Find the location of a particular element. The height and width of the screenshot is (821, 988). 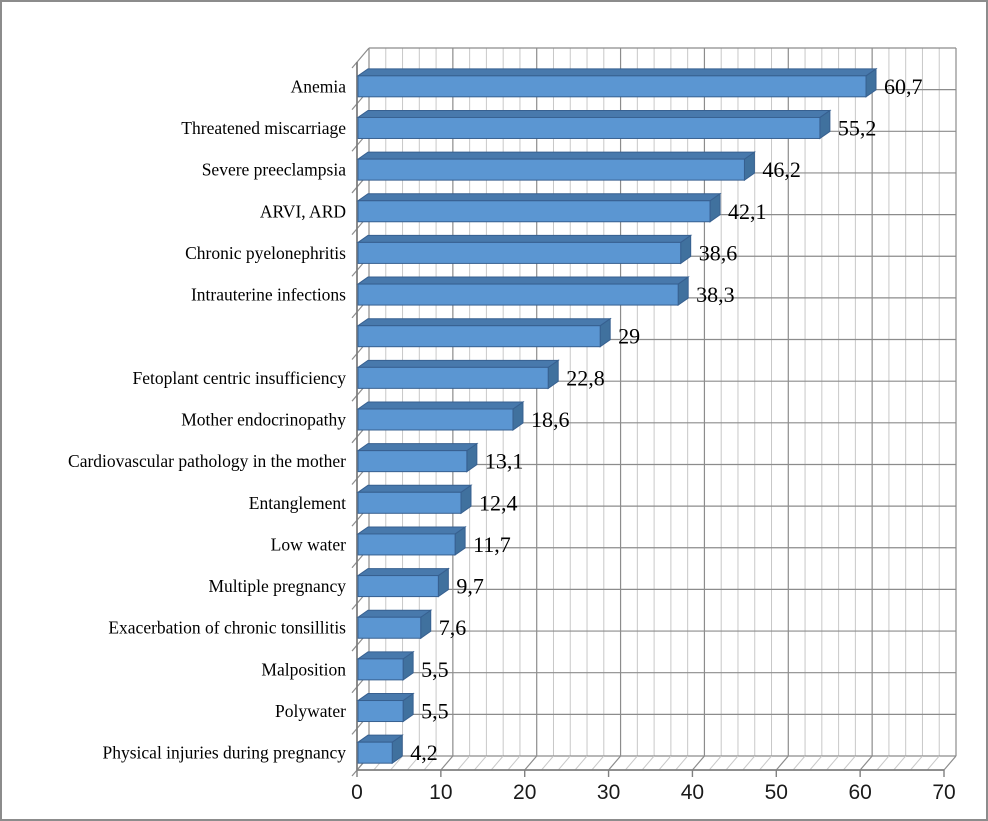

x-tick-label: 60 is located at coordinates (859, 792).